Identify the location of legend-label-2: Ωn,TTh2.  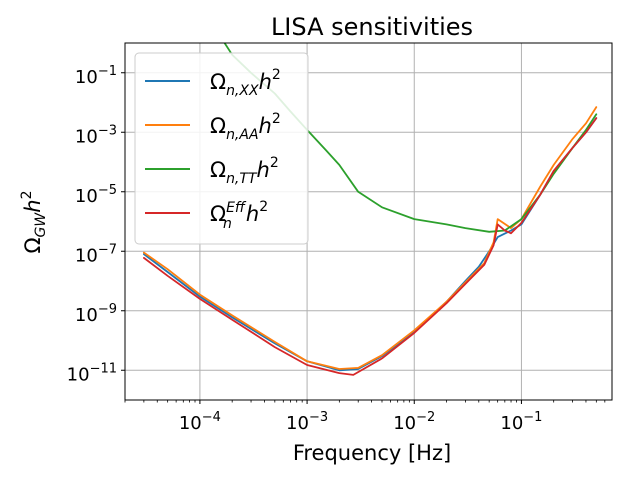
(244, 171).